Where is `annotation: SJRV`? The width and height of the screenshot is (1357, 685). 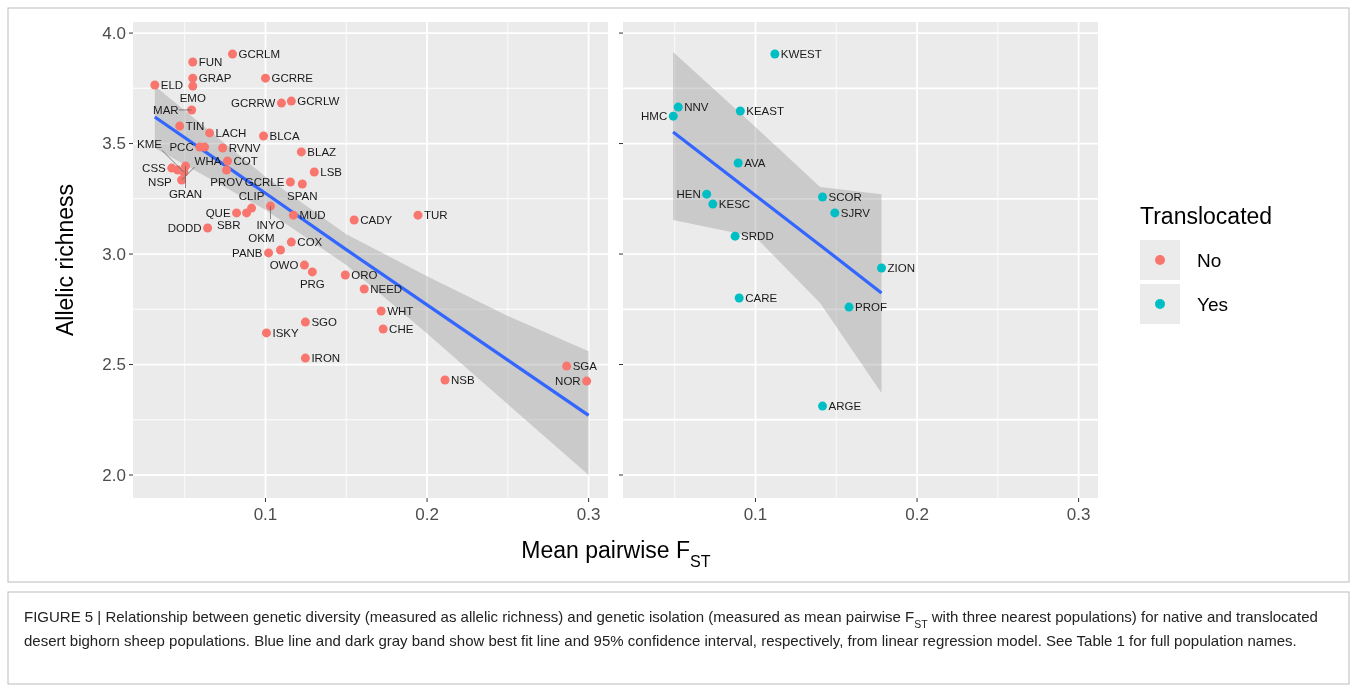
annotation: SJRV is located at coordinates (855, 212).